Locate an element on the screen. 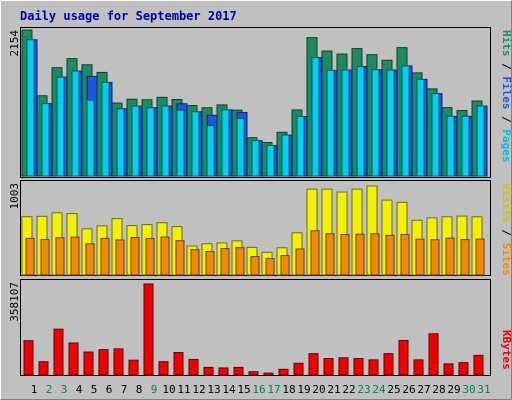  x-tick-label: 1 is located at coordinates (34, 389).